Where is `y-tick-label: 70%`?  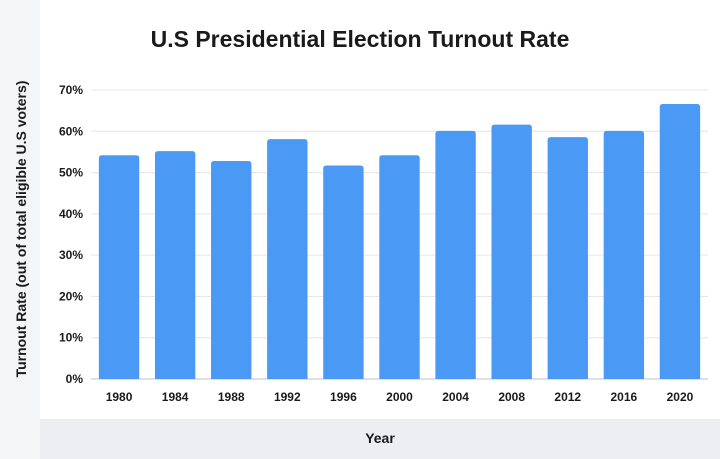
y-tick-label: 70% is located at coordinates (71, 90).